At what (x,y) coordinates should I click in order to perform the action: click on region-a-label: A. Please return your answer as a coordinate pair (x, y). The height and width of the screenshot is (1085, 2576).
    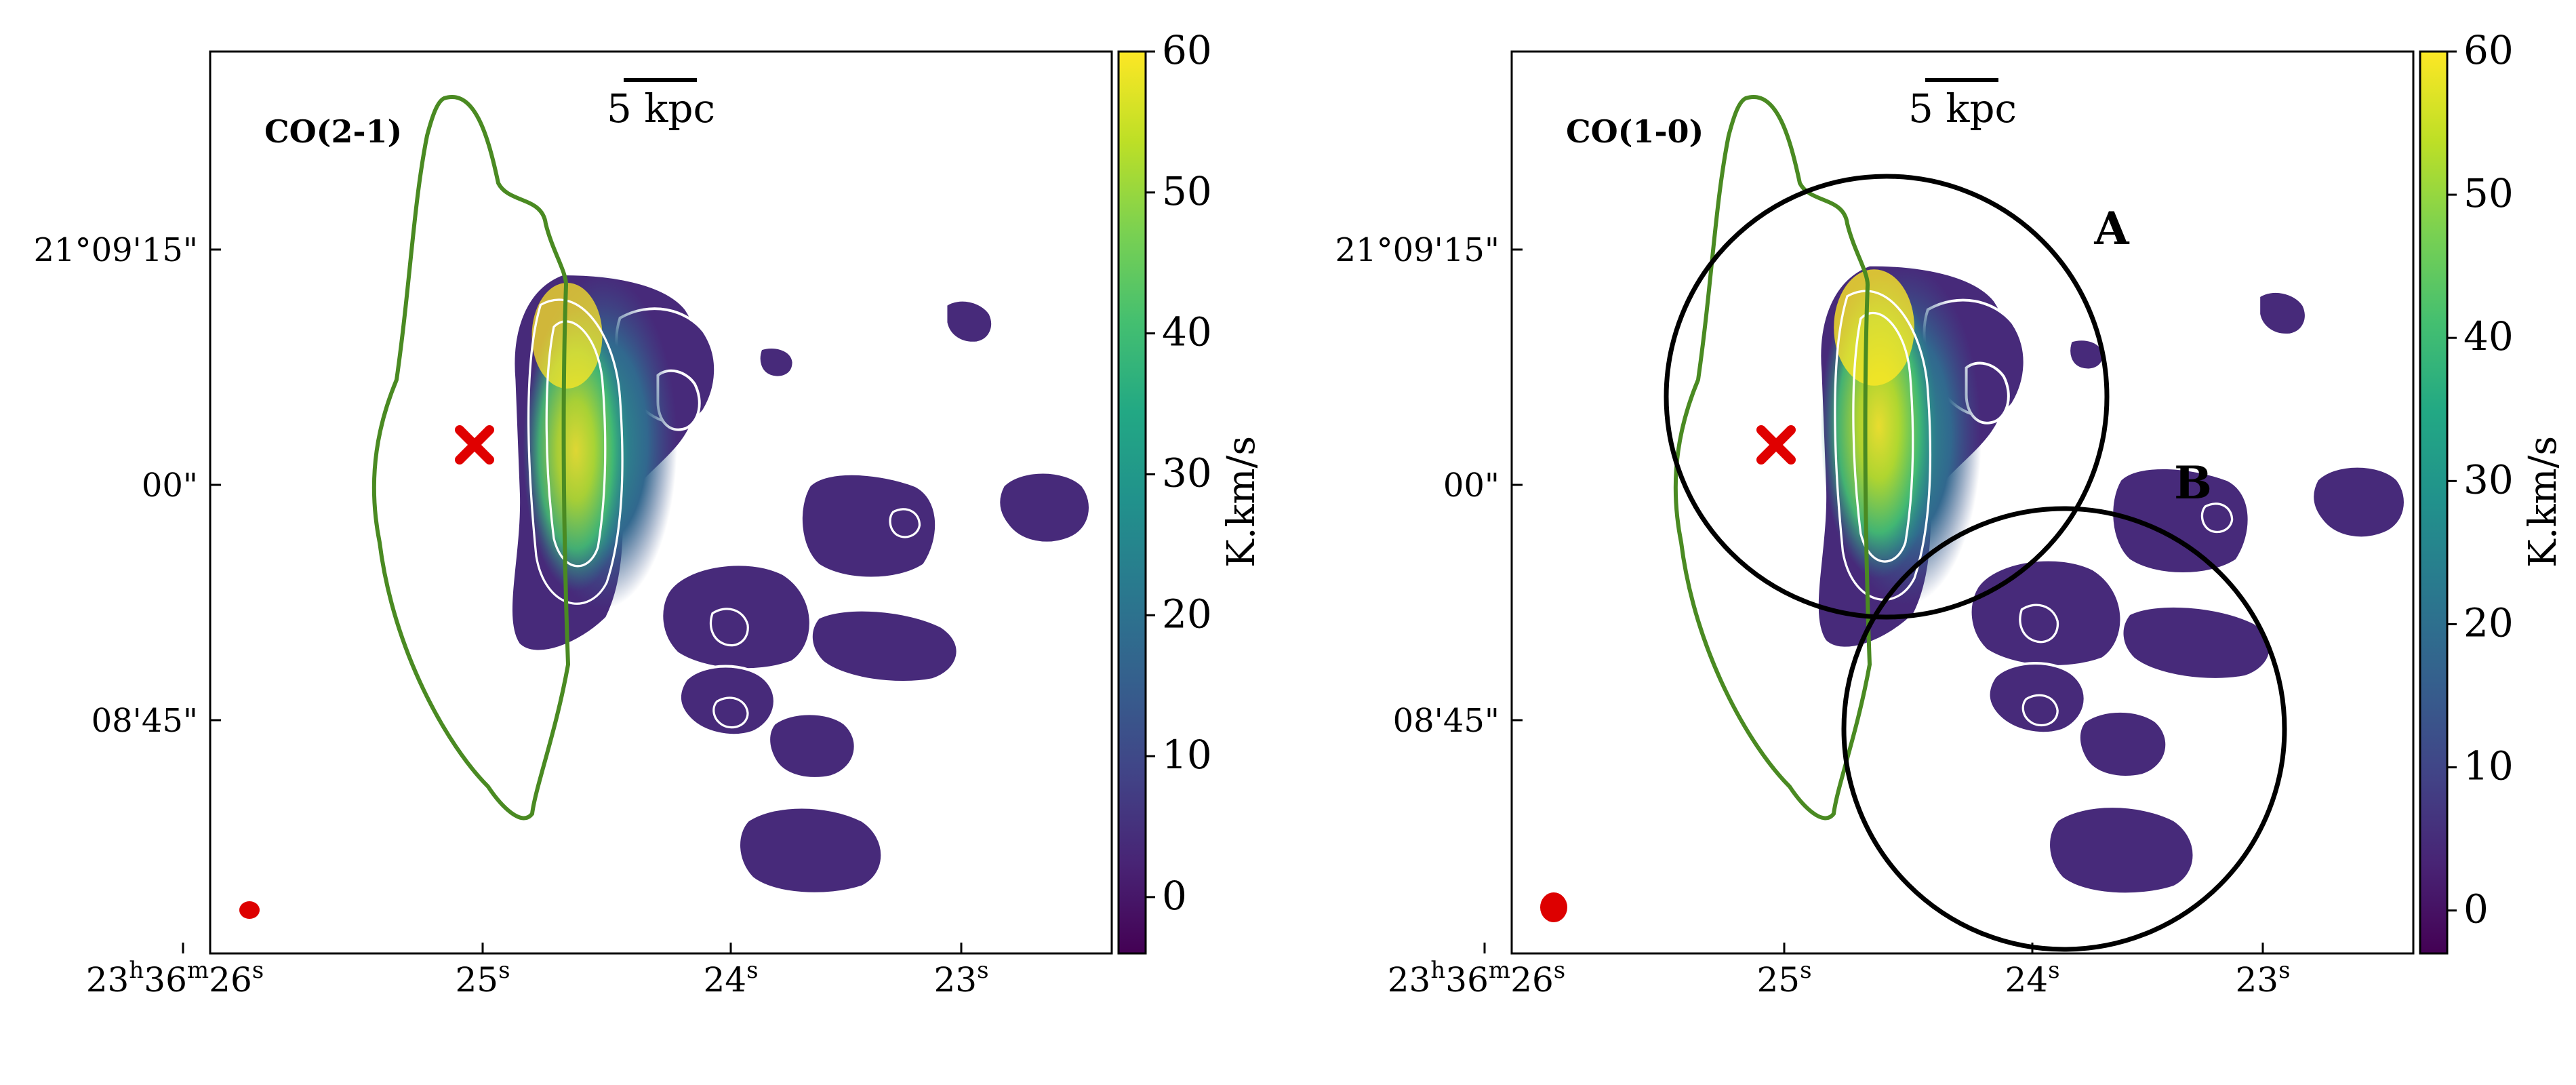
    Looking at the image, I should click on (2111, 228).